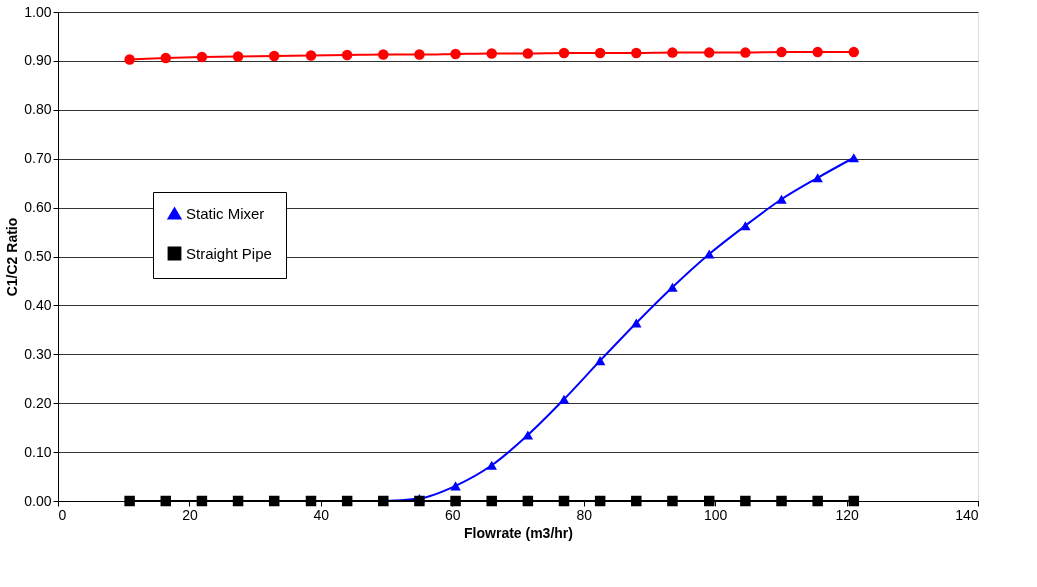 The height and width of the screenshot is (587, 1037). Describe the element at coordinates (38, 353) in the screenshot. I see `y-tick-label: 0.30` at that location.